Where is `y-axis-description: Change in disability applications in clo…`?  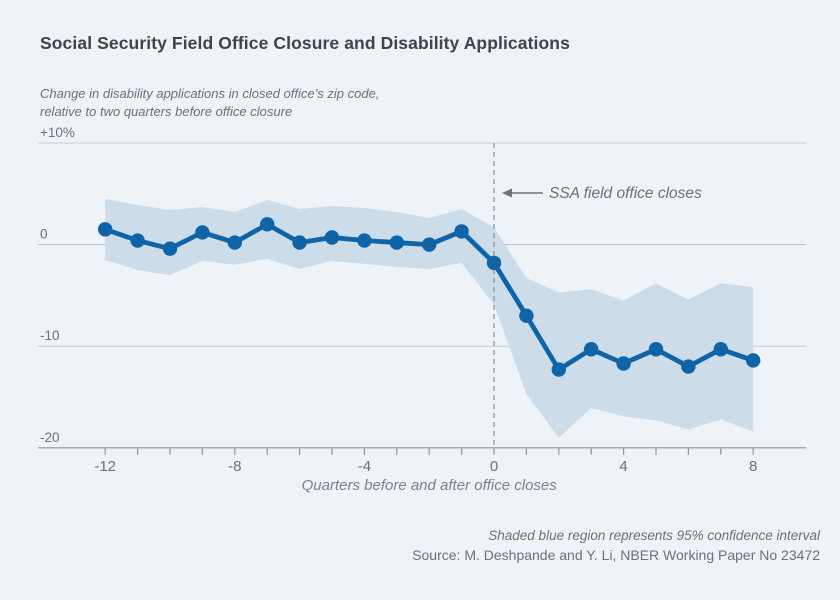
y-axis-description: Change in disability applications in clo… is located at coordinates (209, 103).